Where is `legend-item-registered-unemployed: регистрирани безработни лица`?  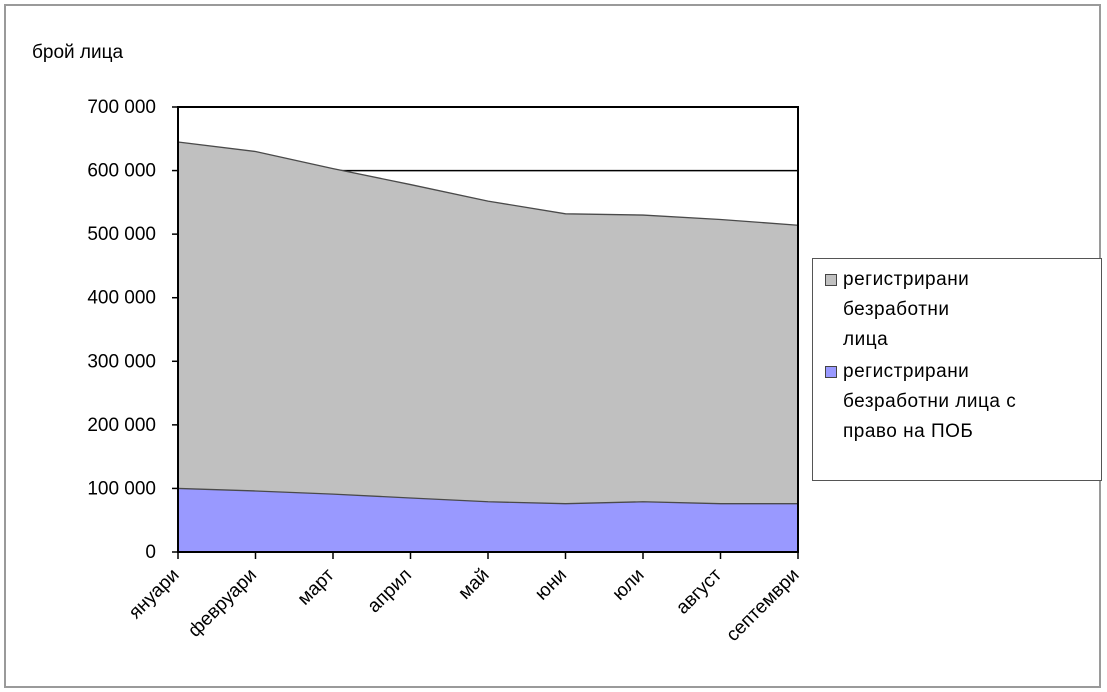 legend-item-registered-unemployed: регистрирани безработни лица is located at coordinates (958, 310).